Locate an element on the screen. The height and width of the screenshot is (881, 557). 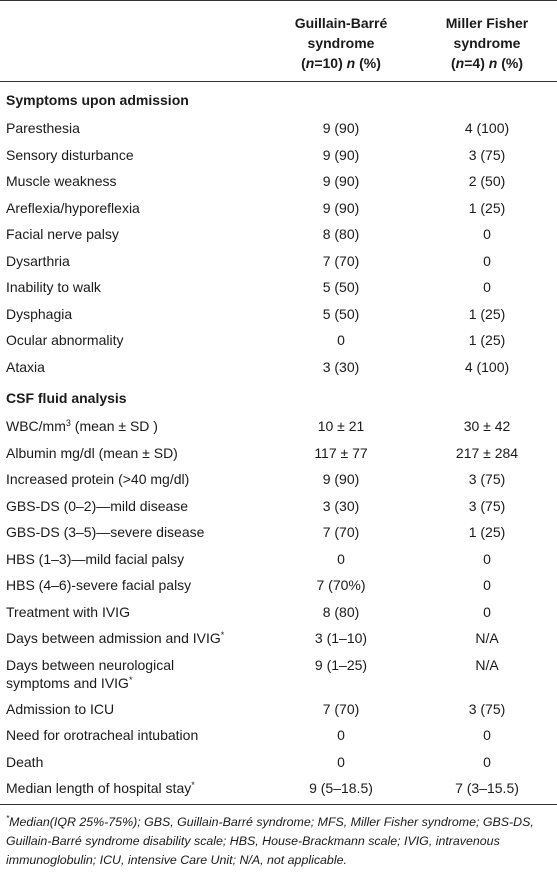
header-mfs-pct: (%) is located at coordinates (510, 63).